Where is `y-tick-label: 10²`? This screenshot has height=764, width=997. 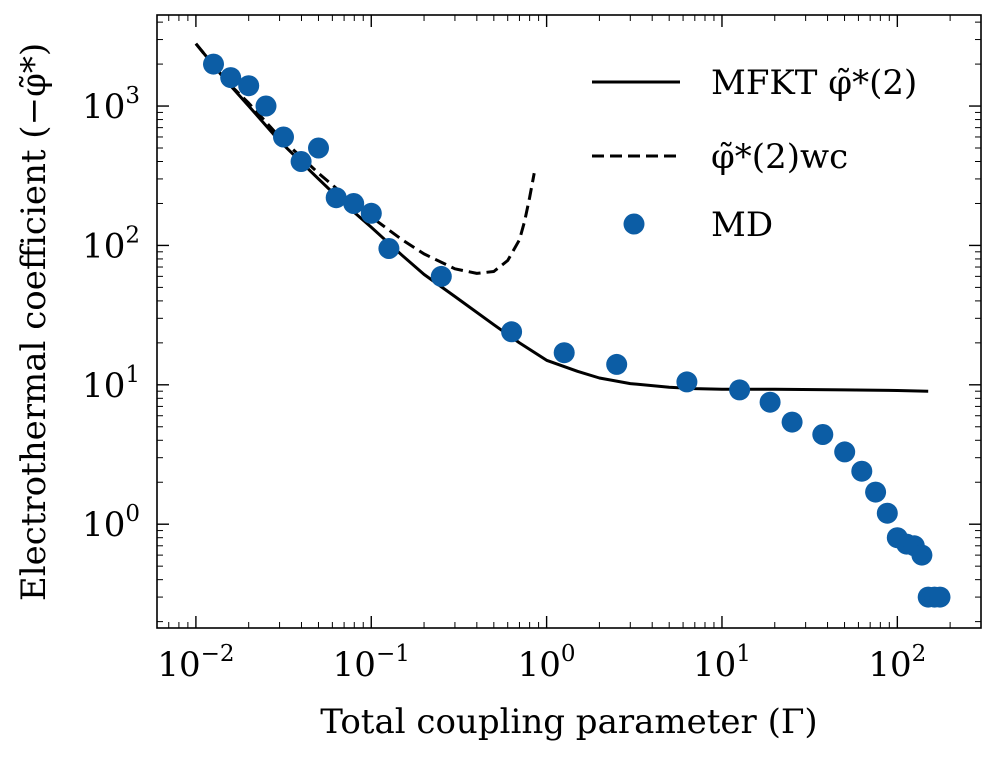 y-tick-label: 10² is located at coordinates (111, 244).